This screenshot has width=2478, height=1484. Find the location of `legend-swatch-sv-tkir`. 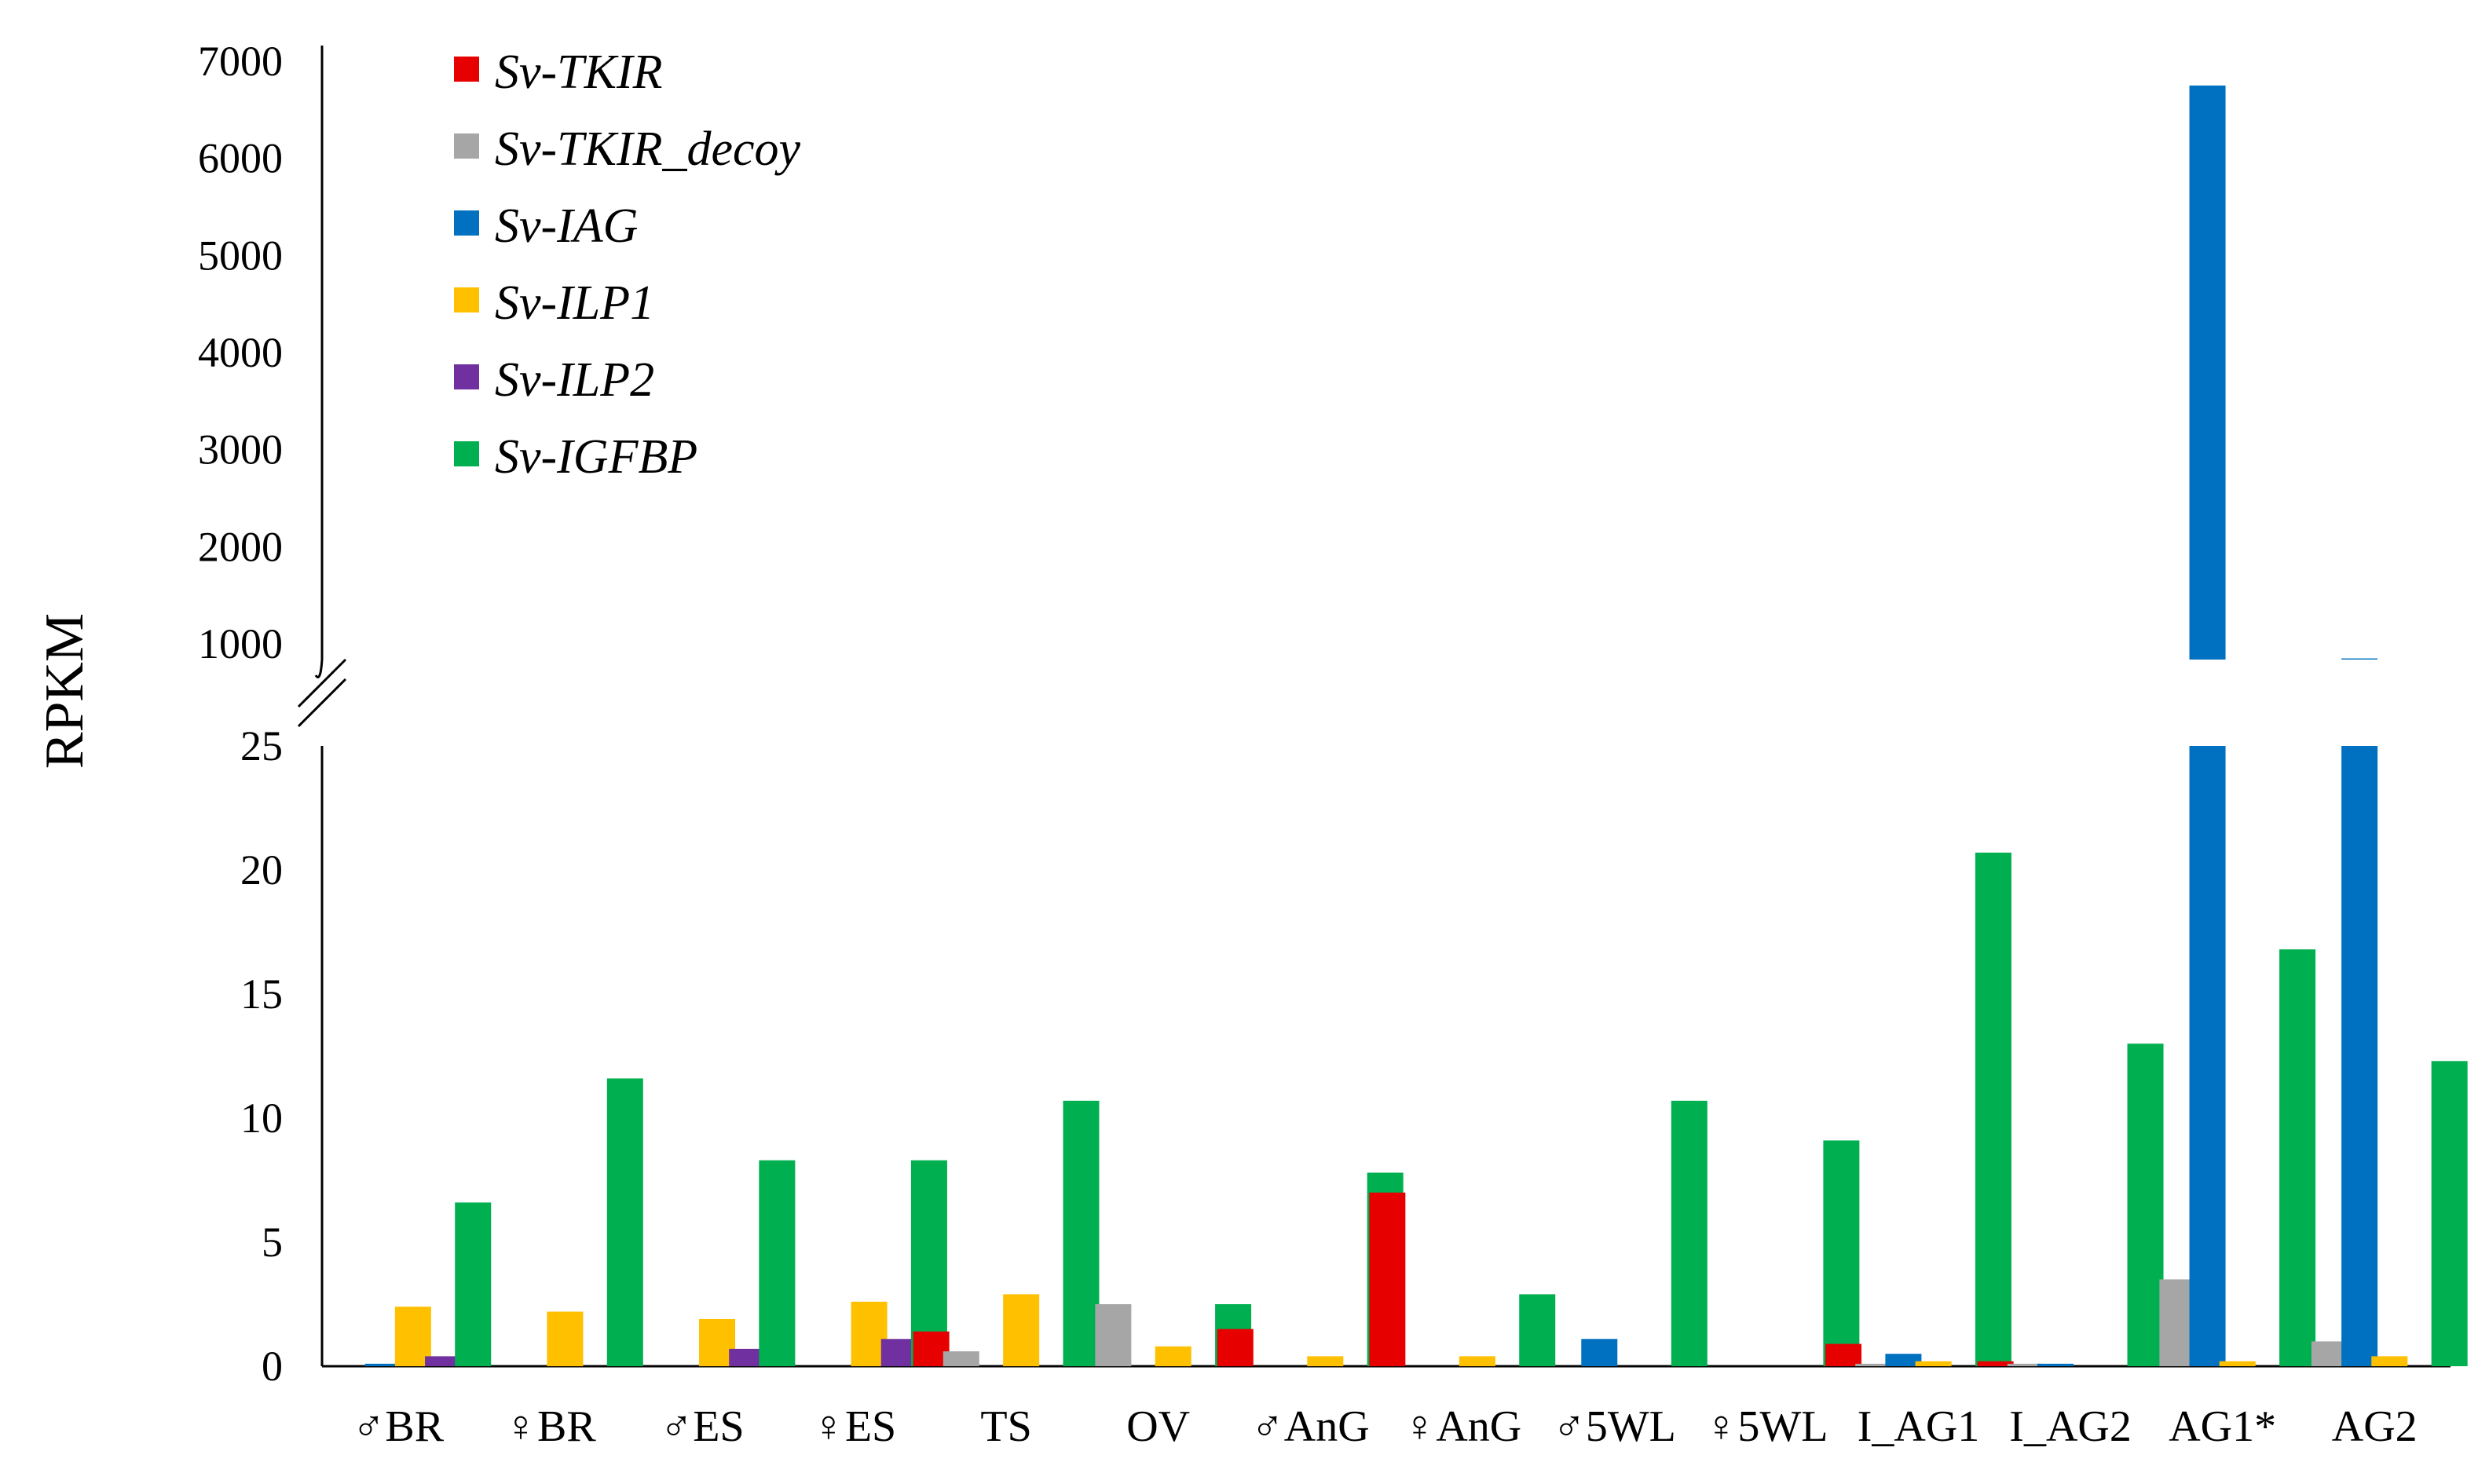

legend-swatch-sv-tkir is located at coordinates (467, 69).